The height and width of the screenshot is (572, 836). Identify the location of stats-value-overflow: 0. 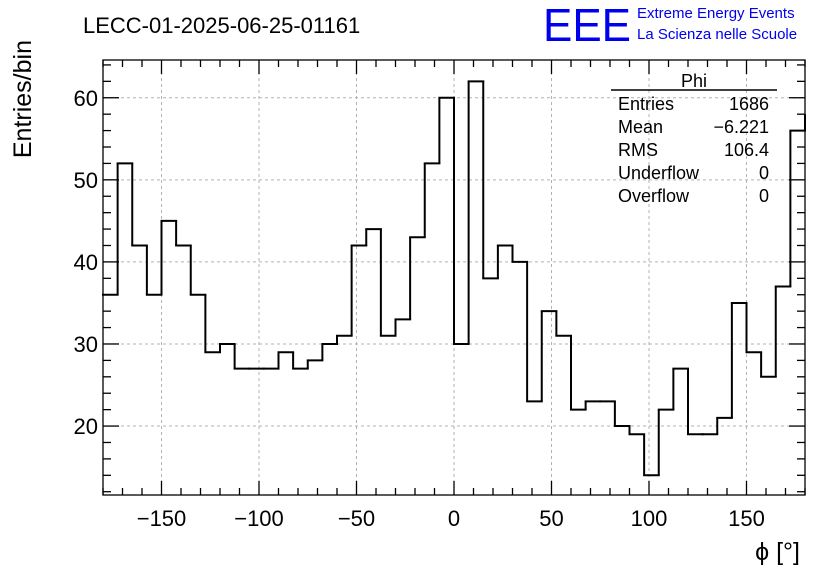
(764, 196).